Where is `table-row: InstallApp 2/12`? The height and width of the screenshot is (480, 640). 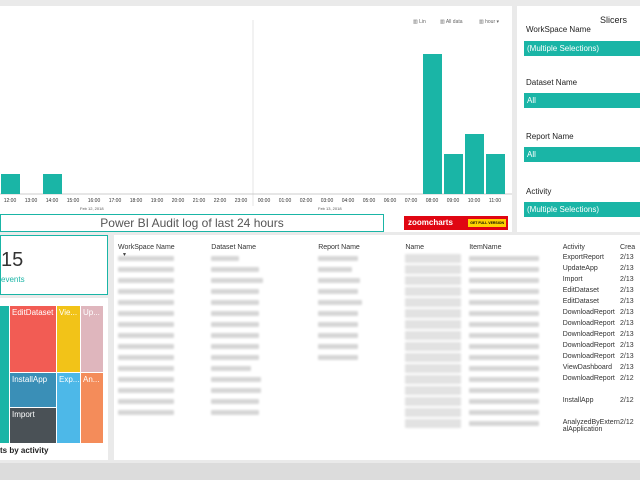
table-row: InstallApp 2/12 is located at coordinates (379, 402).